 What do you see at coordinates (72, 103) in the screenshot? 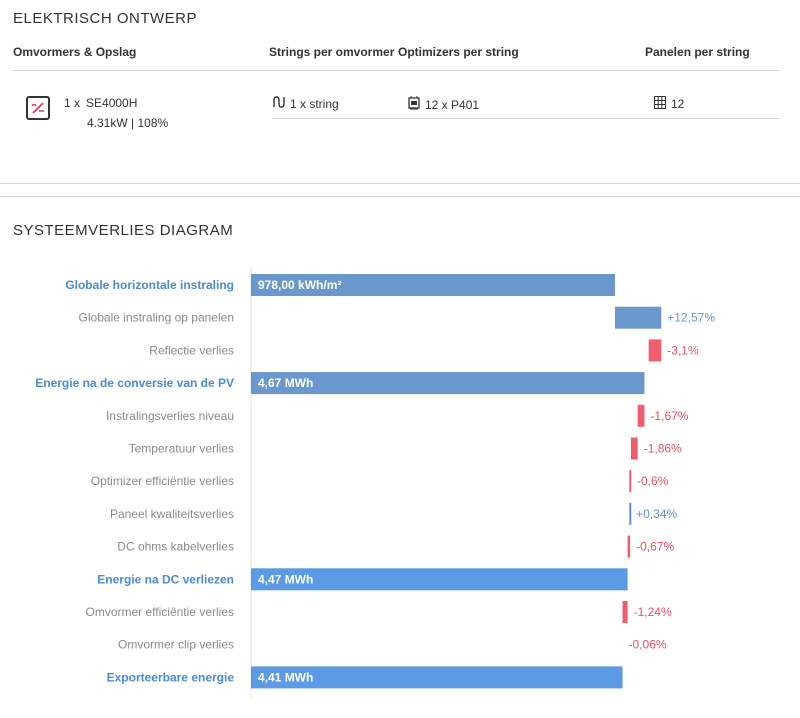
I see `inverter-quantity: 1 x` at bounding box center [72, 103].